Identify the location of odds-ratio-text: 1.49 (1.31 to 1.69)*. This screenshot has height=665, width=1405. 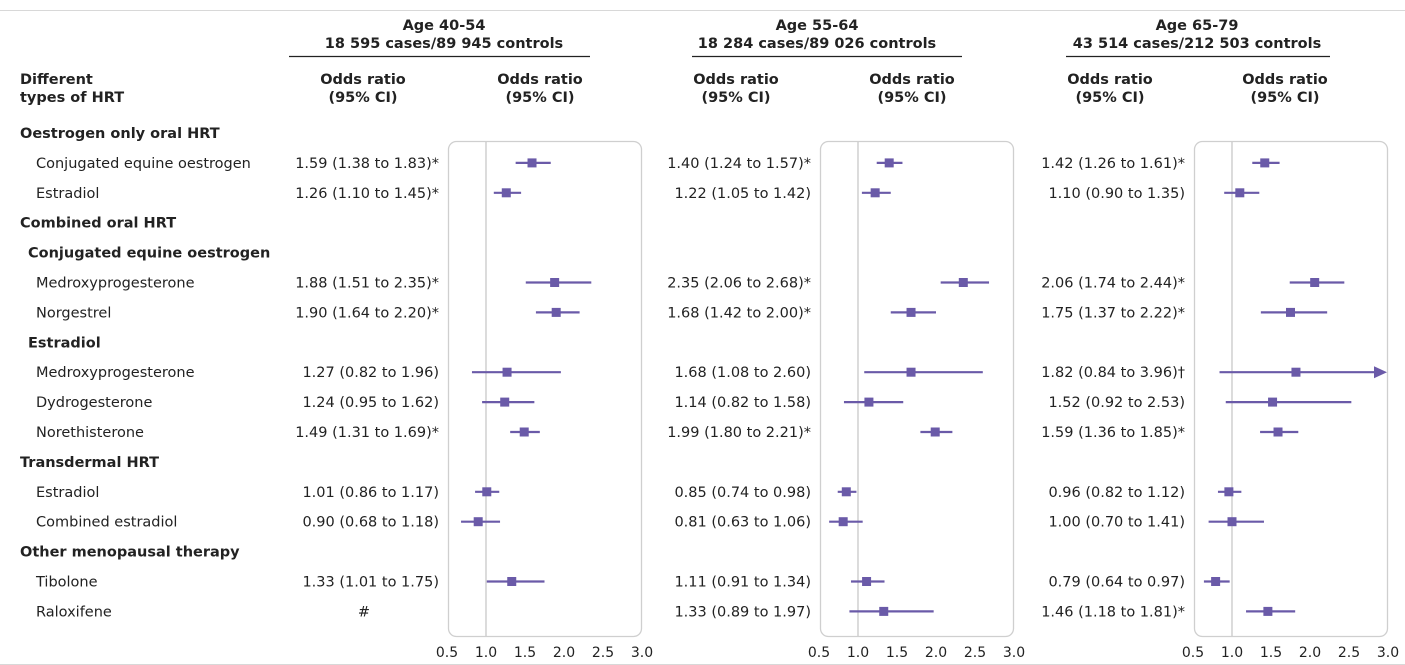
(367, 433).